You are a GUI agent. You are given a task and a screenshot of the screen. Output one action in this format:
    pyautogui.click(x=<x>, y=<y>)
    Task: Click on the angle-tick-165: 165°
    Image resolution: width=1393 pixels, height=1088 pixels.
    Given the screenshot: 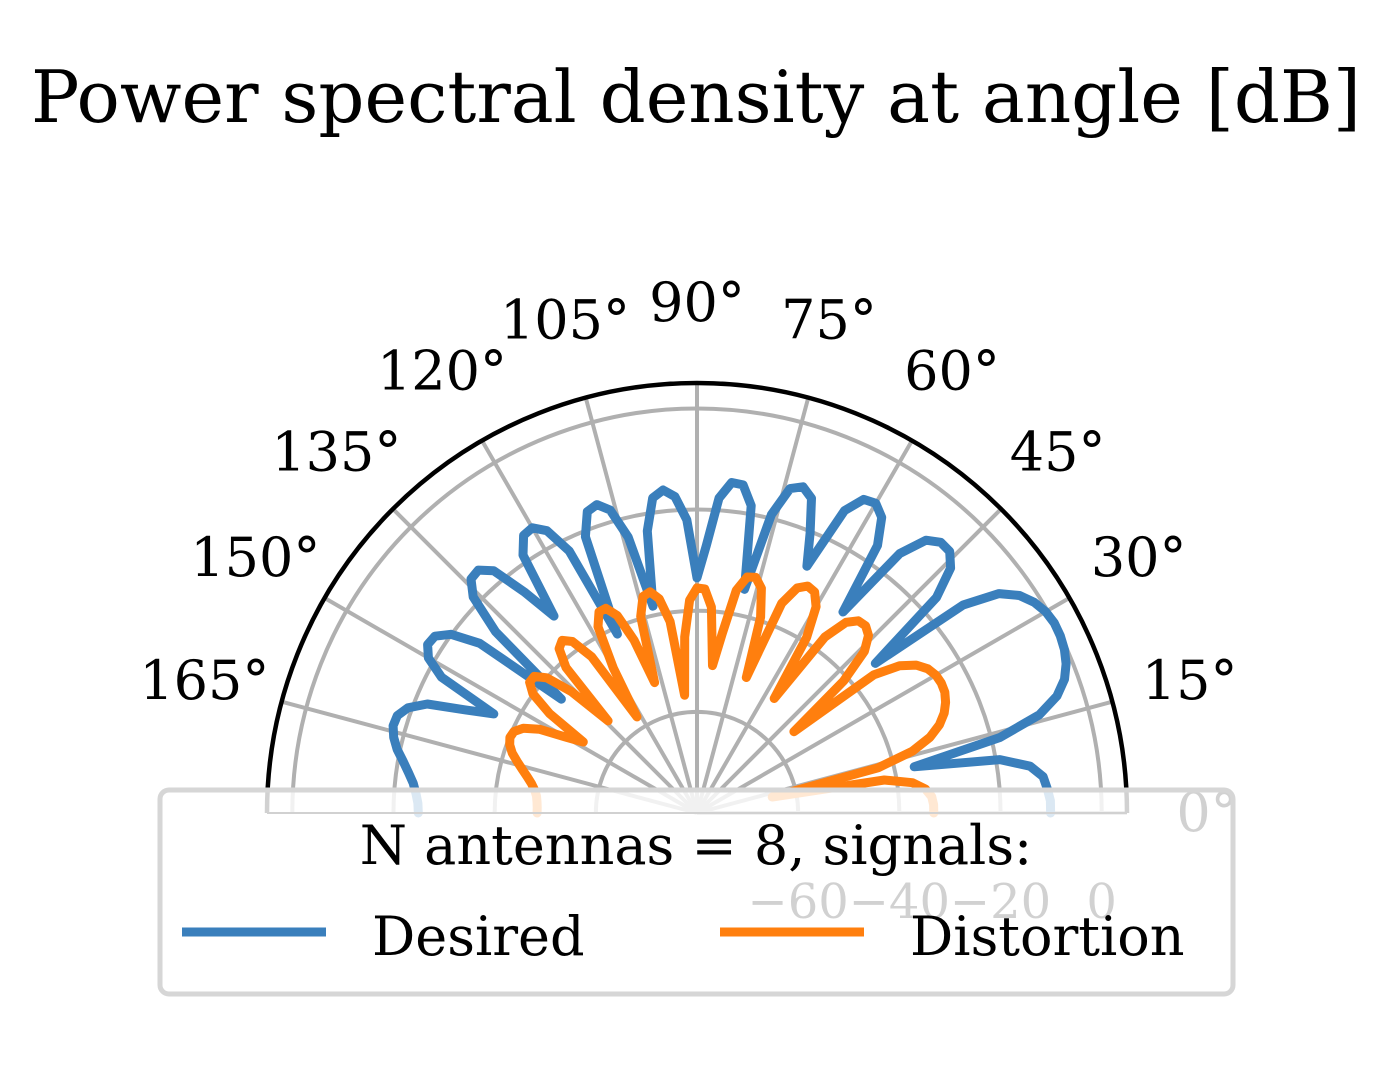 What is the action you would take?
    pyautogui.click(x=204, y=680)
    